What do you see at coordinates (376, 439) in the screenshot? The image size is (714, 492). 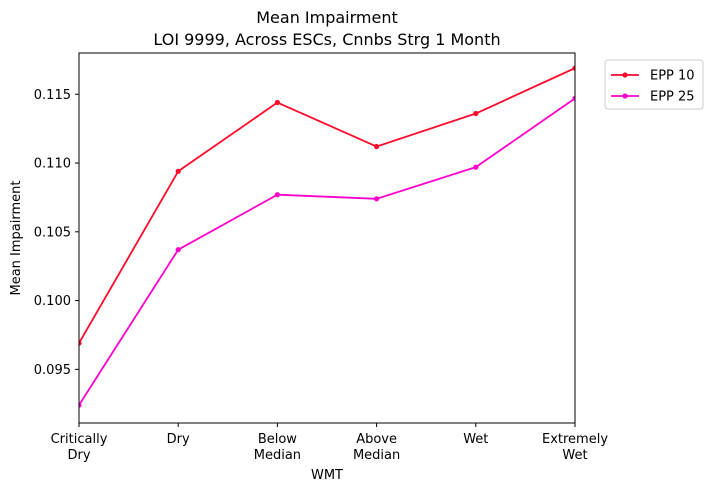 I see `x-tick-label: Above` at bounding box center [376, 439].